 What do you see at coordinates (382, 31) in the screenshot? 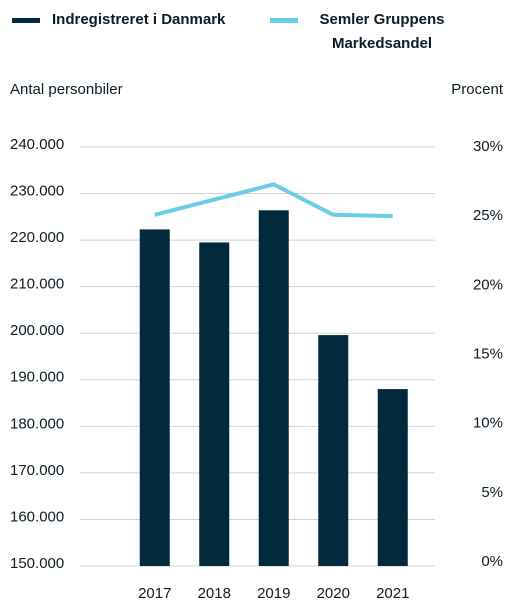
I see `legend-label: Semler Gruppens Markedsandel` at bounding box center [382, 31].